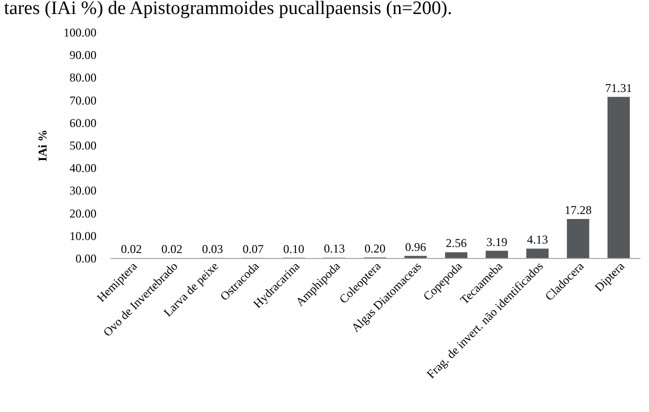 Image resolution: width=649 pixels, height=412 pixels. What do you see at coordinates (578, 209) in the screenshot?
I see `data-label: 17.28` at bounding box center [578, 209].